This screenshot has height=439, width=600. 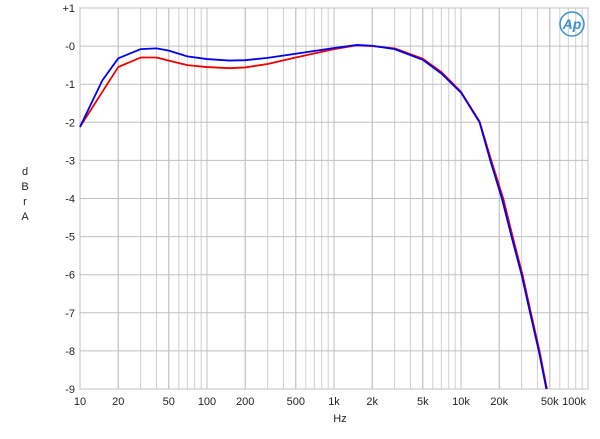 I want to click on x-tick-label: 10k, so click(x=461, y=402).